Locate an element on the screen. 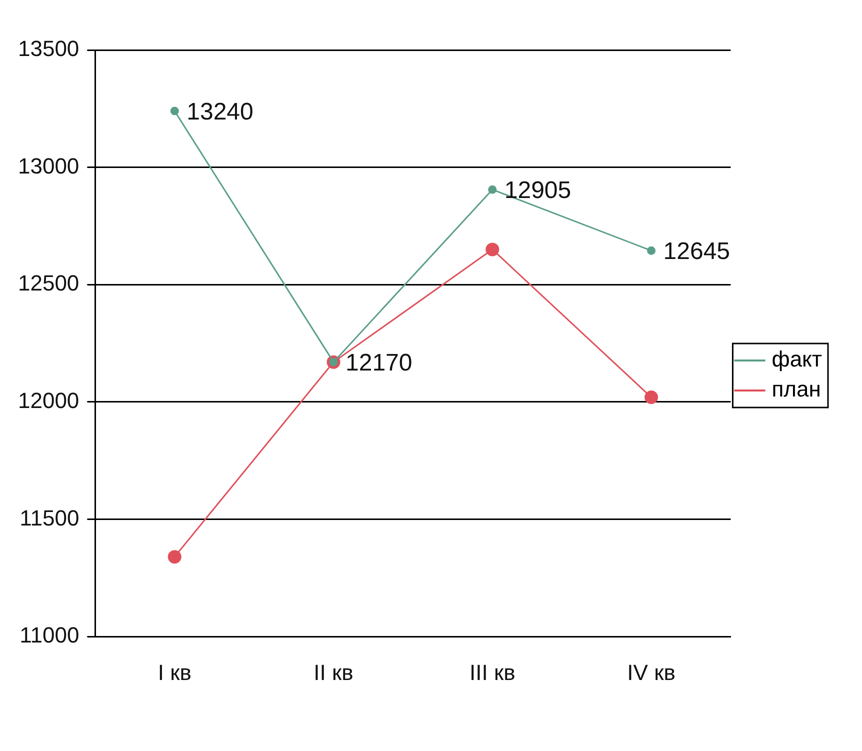 This screenshot has height=751, width=862. x-tick-label: I кв is located at coordinates (175, 672).